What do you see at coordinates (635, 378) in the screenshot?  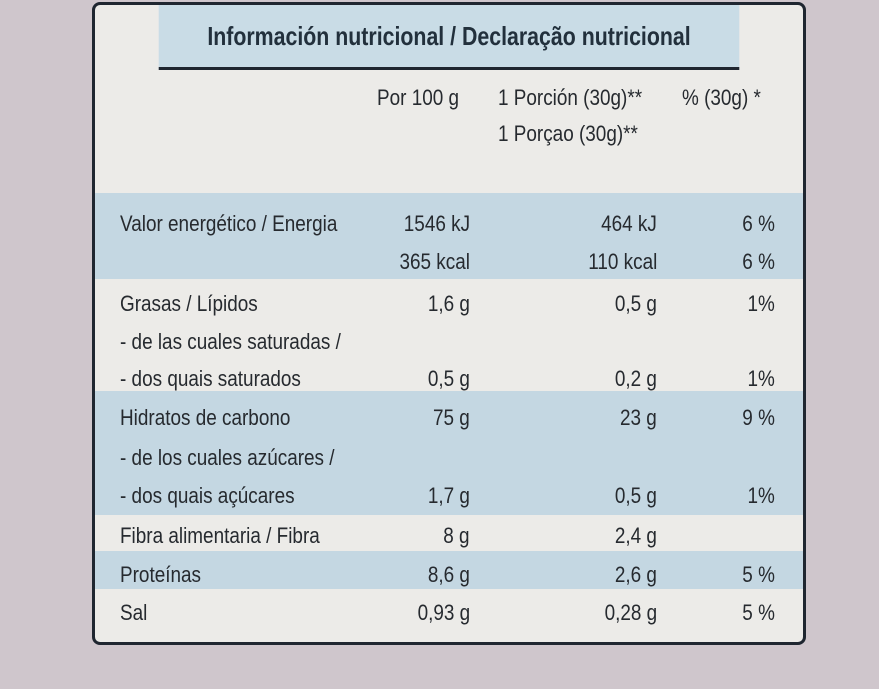 I see `saturated-portion: 0,2 g` at bounding box center [635, 378].